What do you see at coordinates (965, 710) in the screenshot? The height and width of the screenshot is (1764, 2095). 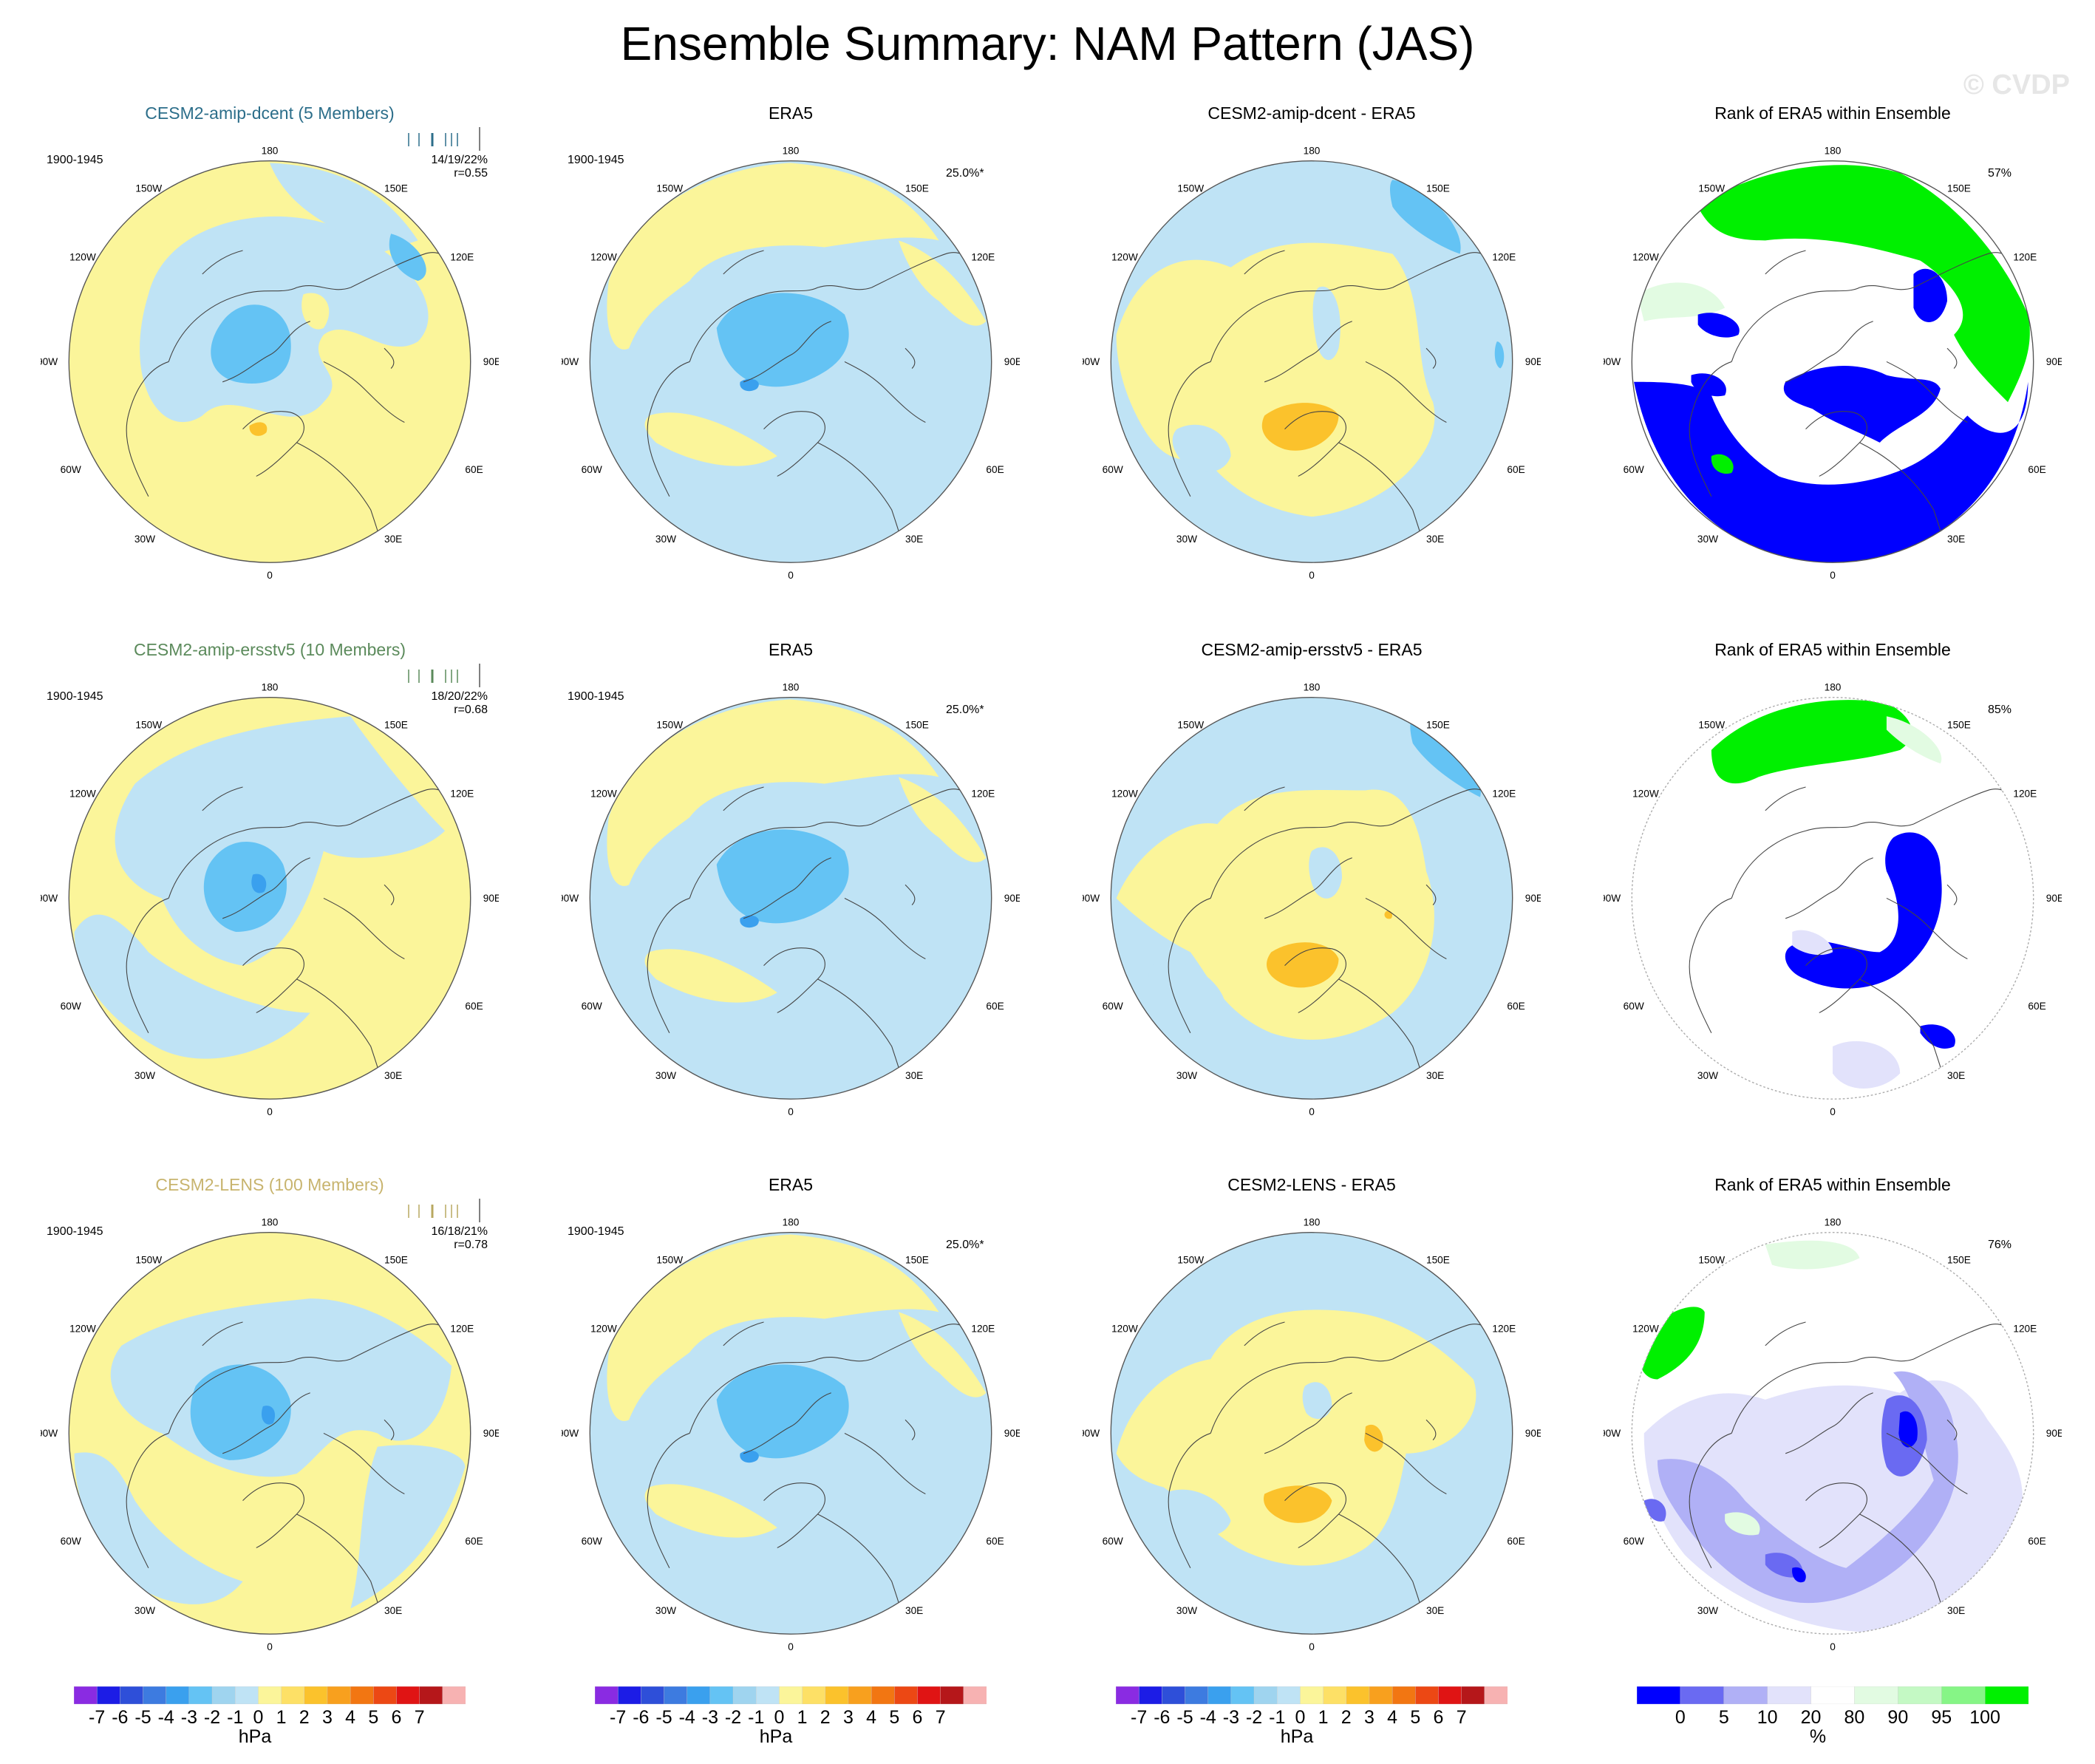 I see `variance-pct-label: 25.0%*` at bounding box center [965, 710].